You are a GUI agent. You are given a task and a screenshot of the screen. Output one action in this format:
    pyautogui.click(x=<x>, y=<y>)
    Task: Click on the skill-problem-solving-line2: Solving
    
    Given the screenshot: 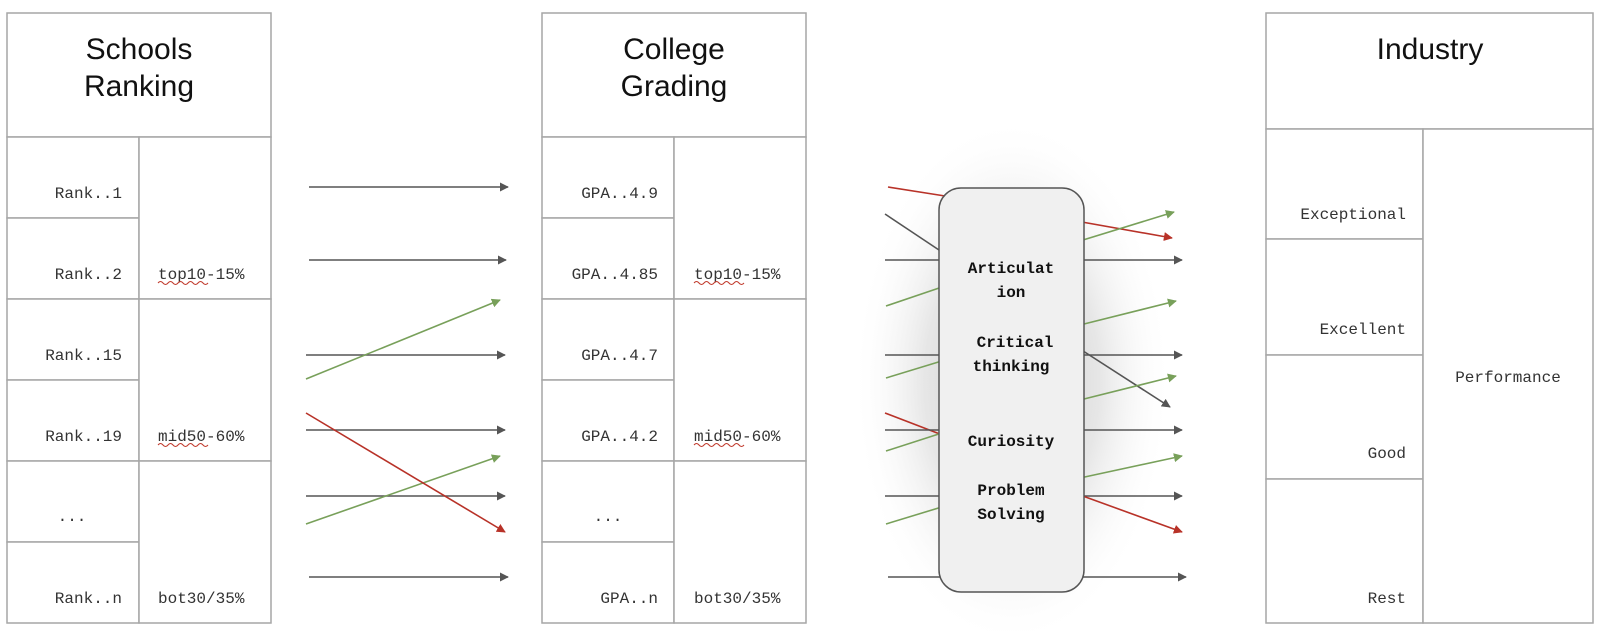 What is the action you would take?
    pyautogui.click(x=1010, y=515)
    